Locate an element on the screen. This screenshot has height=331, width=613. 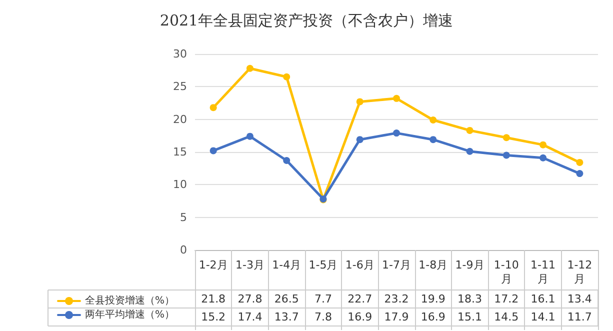
x-tick-label: 1-6月 is located at coordinates (359, 265).